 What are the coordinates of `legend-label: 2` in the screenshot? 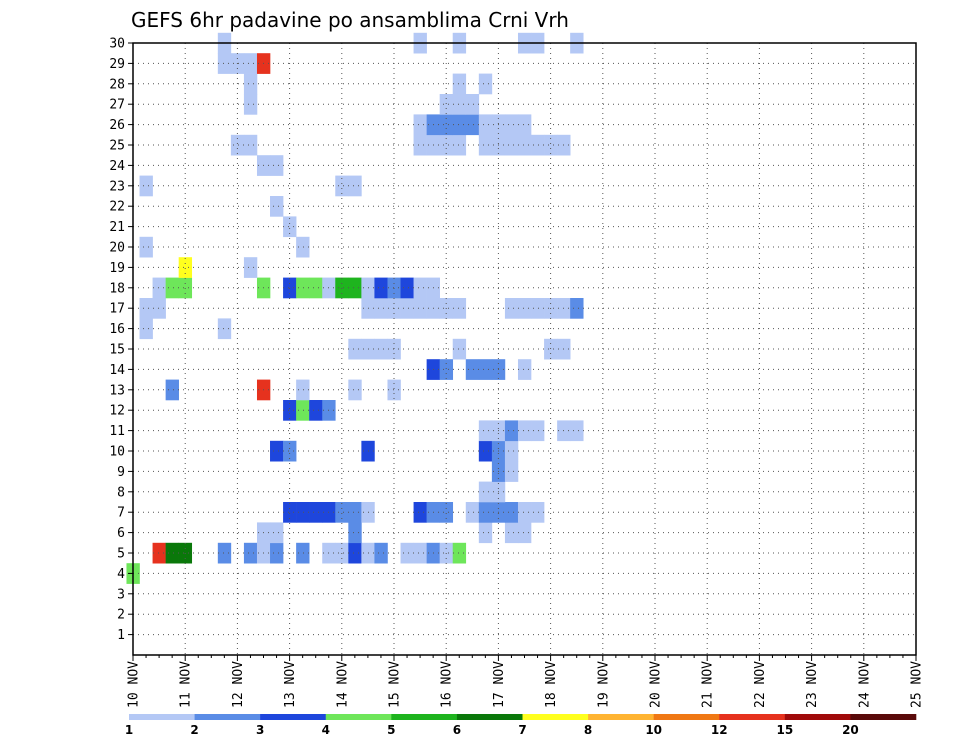 It's located at (194, 730).